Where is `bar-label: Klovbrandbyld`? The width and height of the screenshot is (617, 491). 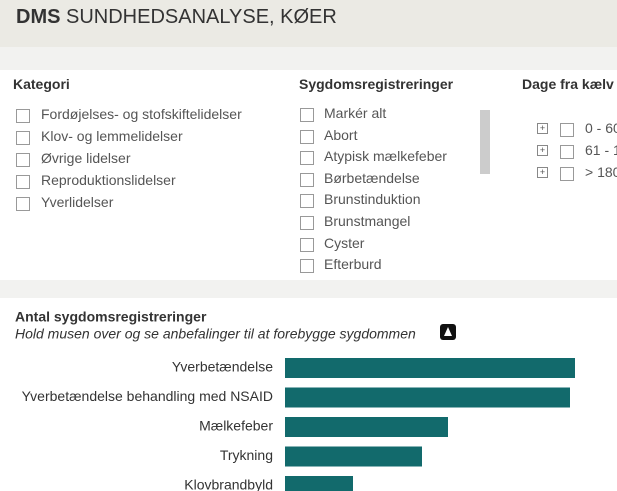 bar-label: Klovbrandbyld is located at coordinates (228, 484).